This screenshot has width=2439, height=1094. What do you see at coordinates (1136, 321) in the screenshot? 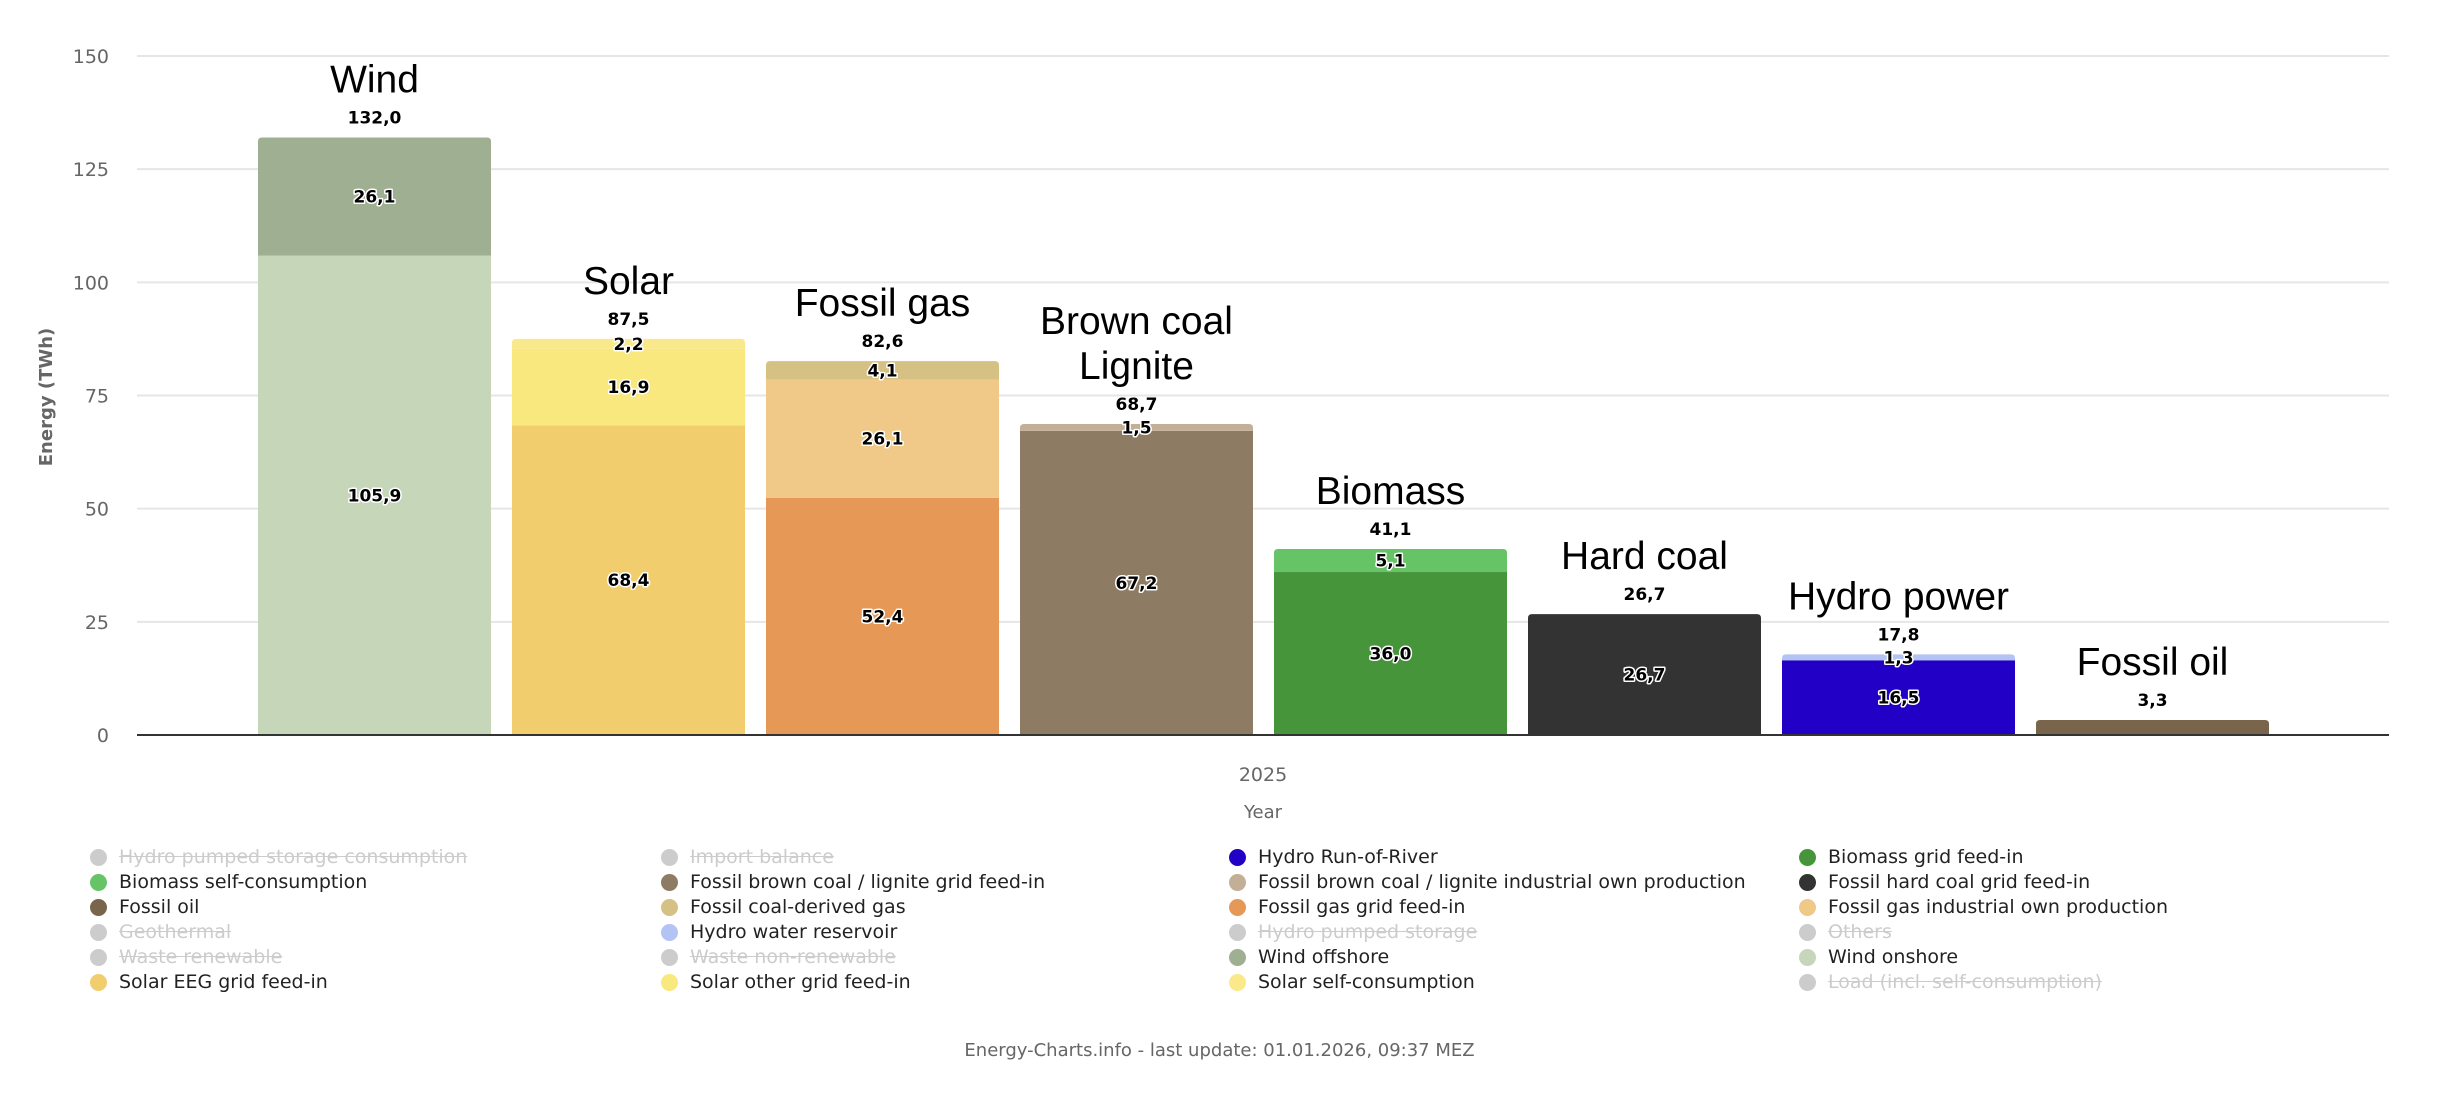
I see `bar-title: Brown coal` at bounding box center [1136, 321].